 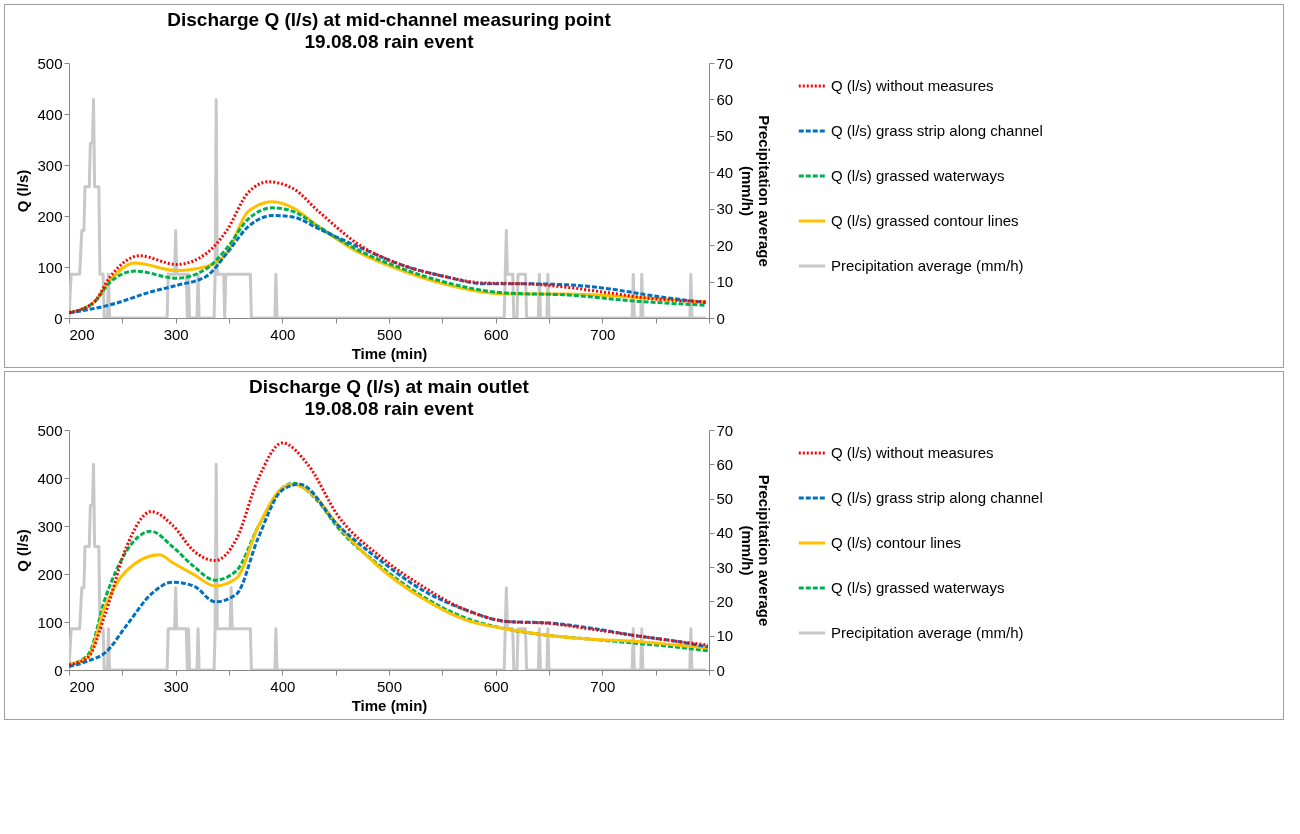 I want to click on chart-title: Discharge Q (l/s) at main outlet, so click(x=389, y=386).